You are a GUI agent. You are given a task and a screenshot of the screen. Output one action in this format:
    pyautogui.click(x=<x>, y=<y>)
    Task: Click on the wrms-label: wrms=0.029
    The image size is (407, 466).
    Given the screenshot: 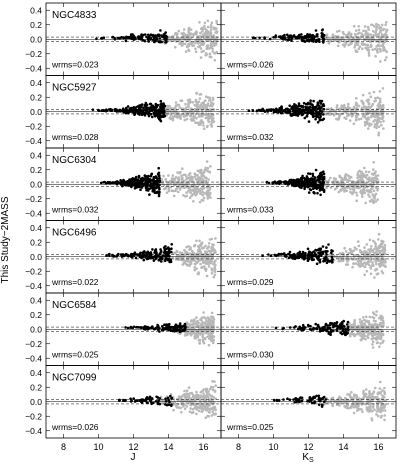 What is the action you would take?
    pyautogui.click(x=250, y=282)
    